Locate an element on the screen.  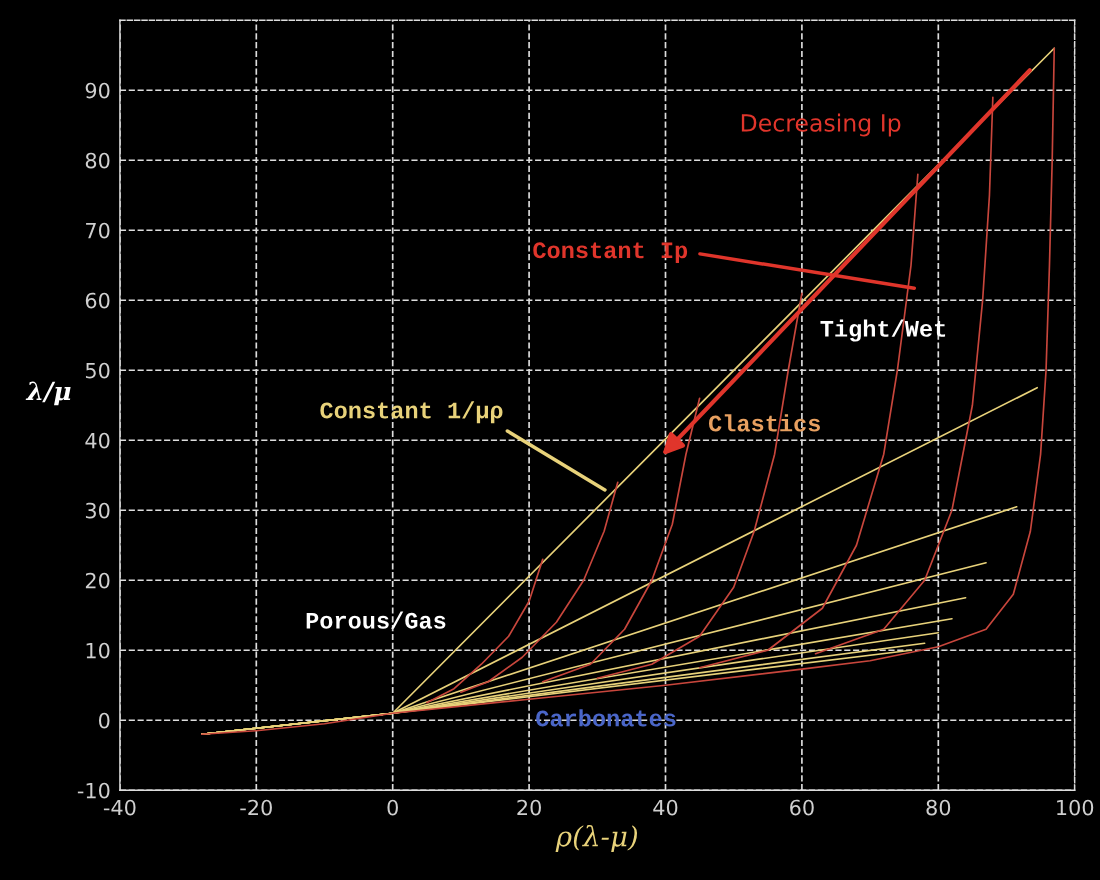
x-tick-label: 60 is located at coordinates (802, 807).